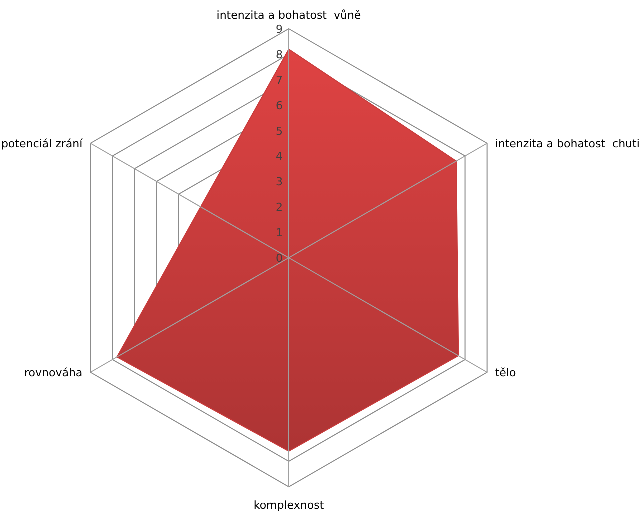  What do you see at coordinates (279, 233) in the screenshot?
I see `y-tick-label: 1` at bounding box center [279, 233].